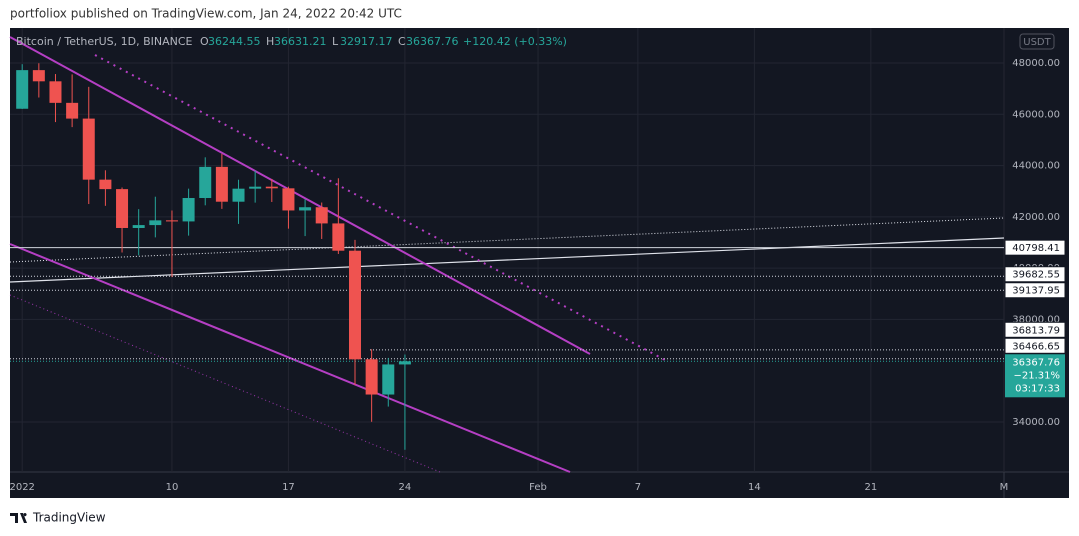 The image size is (1079, 536). I want to click on x-tick-label: 14, so click(754, 487).